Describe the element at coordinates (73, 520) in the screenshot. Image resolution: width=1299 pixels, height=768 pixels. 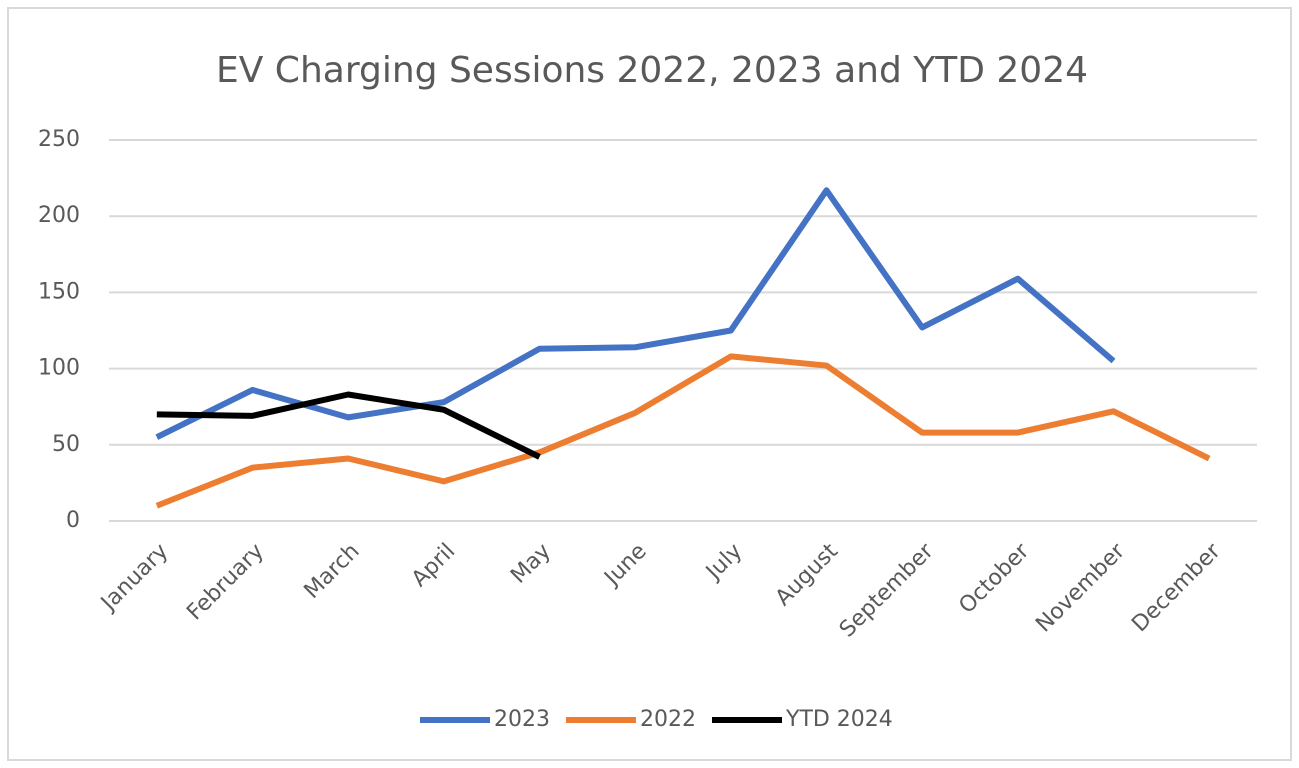
I see `y-tick-label: 0` at that location.